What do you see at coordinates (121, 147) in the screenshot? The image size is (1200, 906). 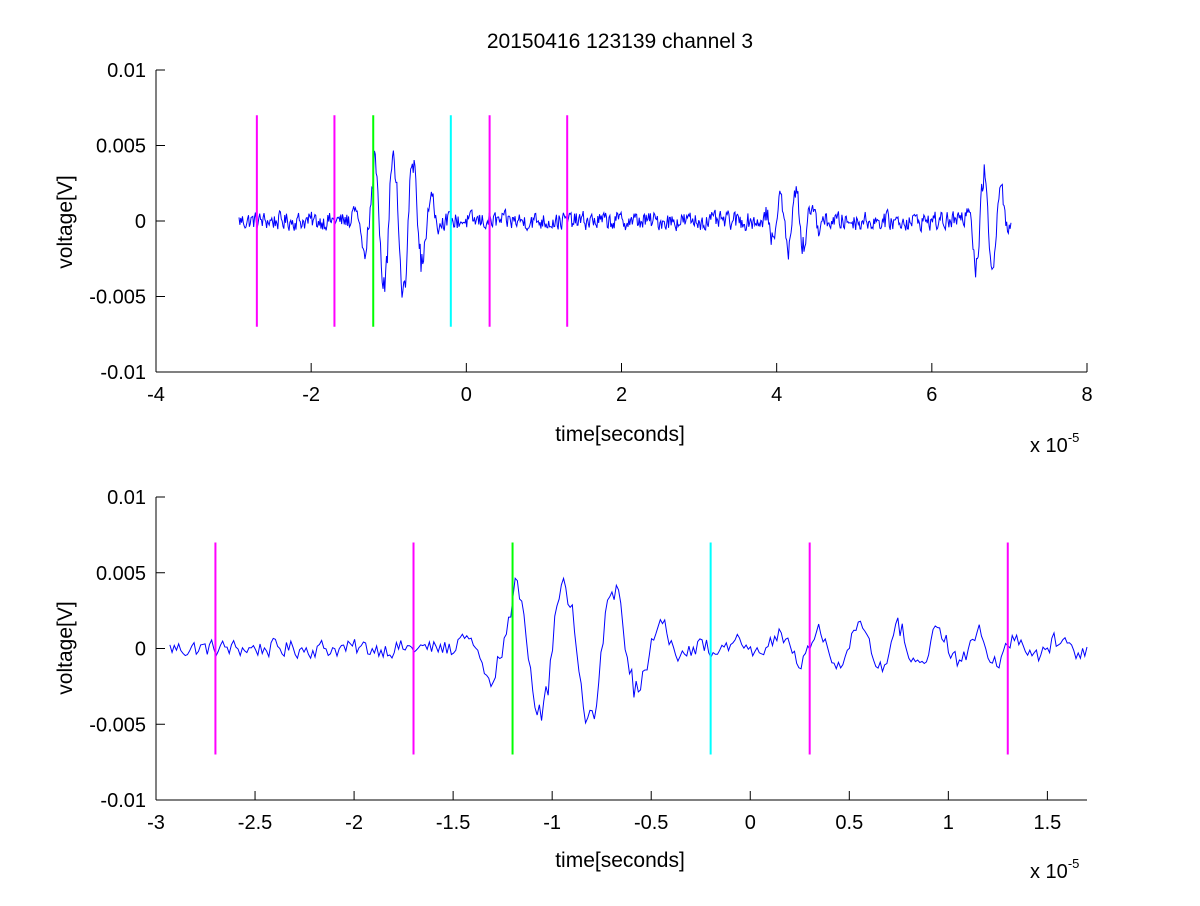 I see `top-y-tick-label: 0.005` at bounding box center [121, 147].